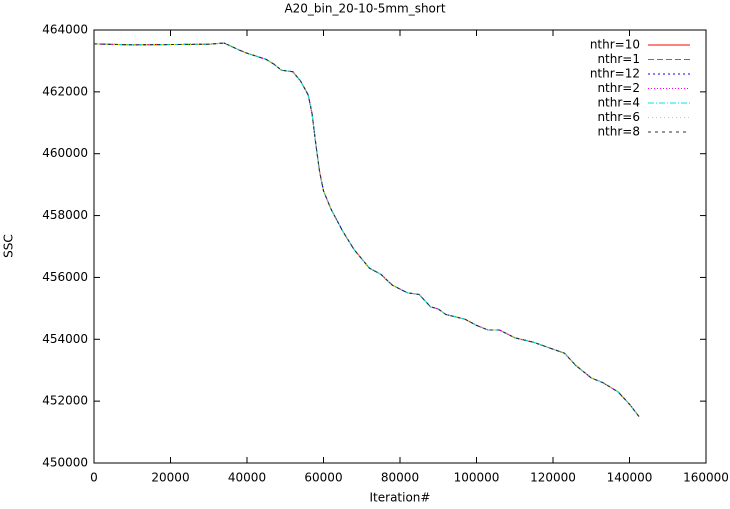 The width and height of the screenshot is (730, 509). What do you see at coordinates (706, 478) in the screenshot?
I see `x-tick-label: 160000` at bounding box center [706, 478].